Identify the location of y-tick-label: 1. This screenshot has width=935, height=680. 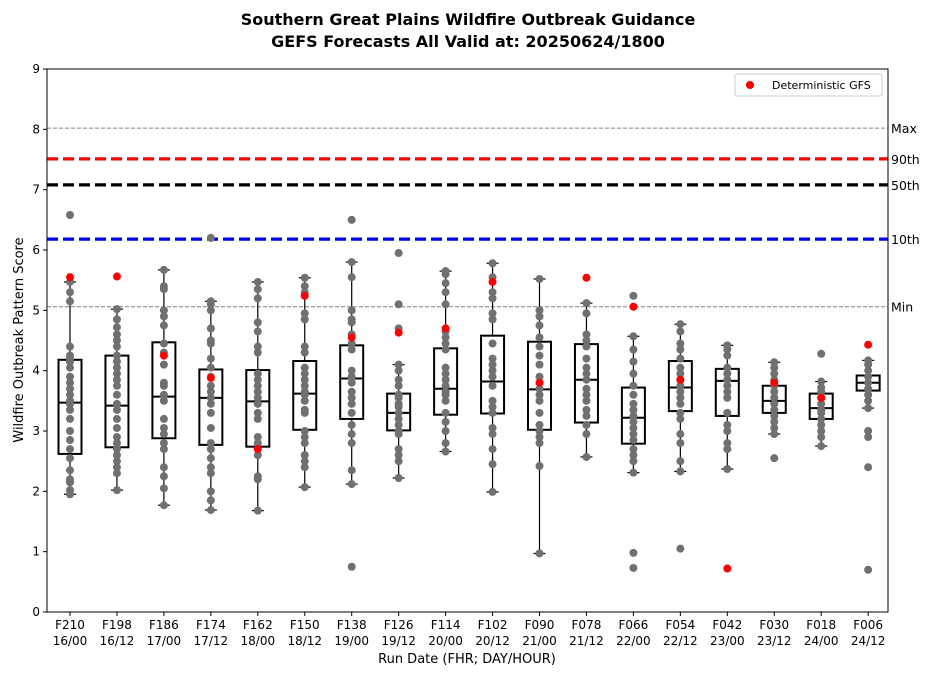
(36, 552).